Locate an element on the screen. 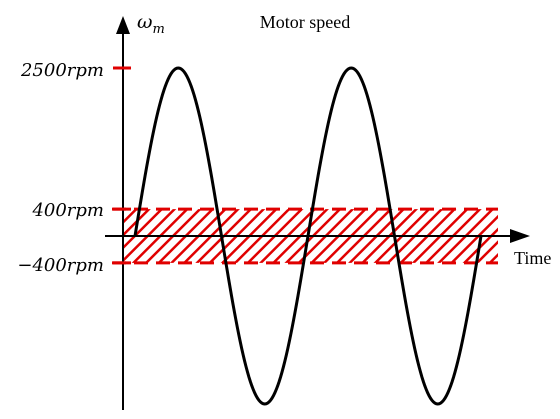 The width and height of the screenshot is (560, 419). x-axis-arrowhead is located at coordinates (520, 236).